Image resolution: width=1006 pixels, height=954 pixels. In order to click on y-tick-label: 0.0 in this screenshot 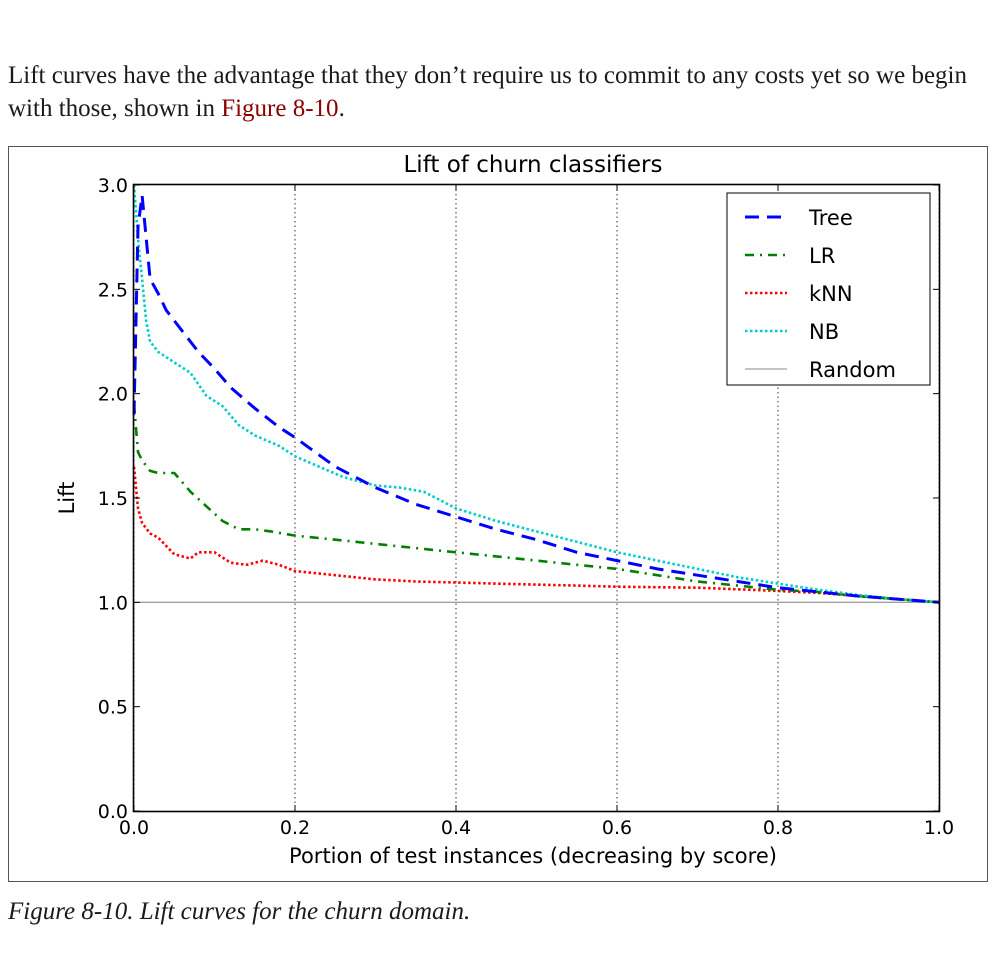, I will do `click(113, 812)`.